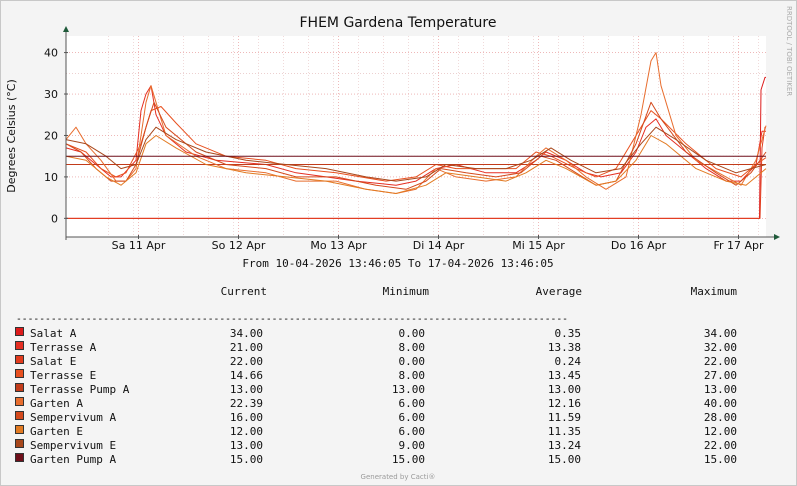 The image size is (797, 486). Describe the element at coordinates (51, 94) in the screenshot. I see `y-tick-label: 30` at that location.